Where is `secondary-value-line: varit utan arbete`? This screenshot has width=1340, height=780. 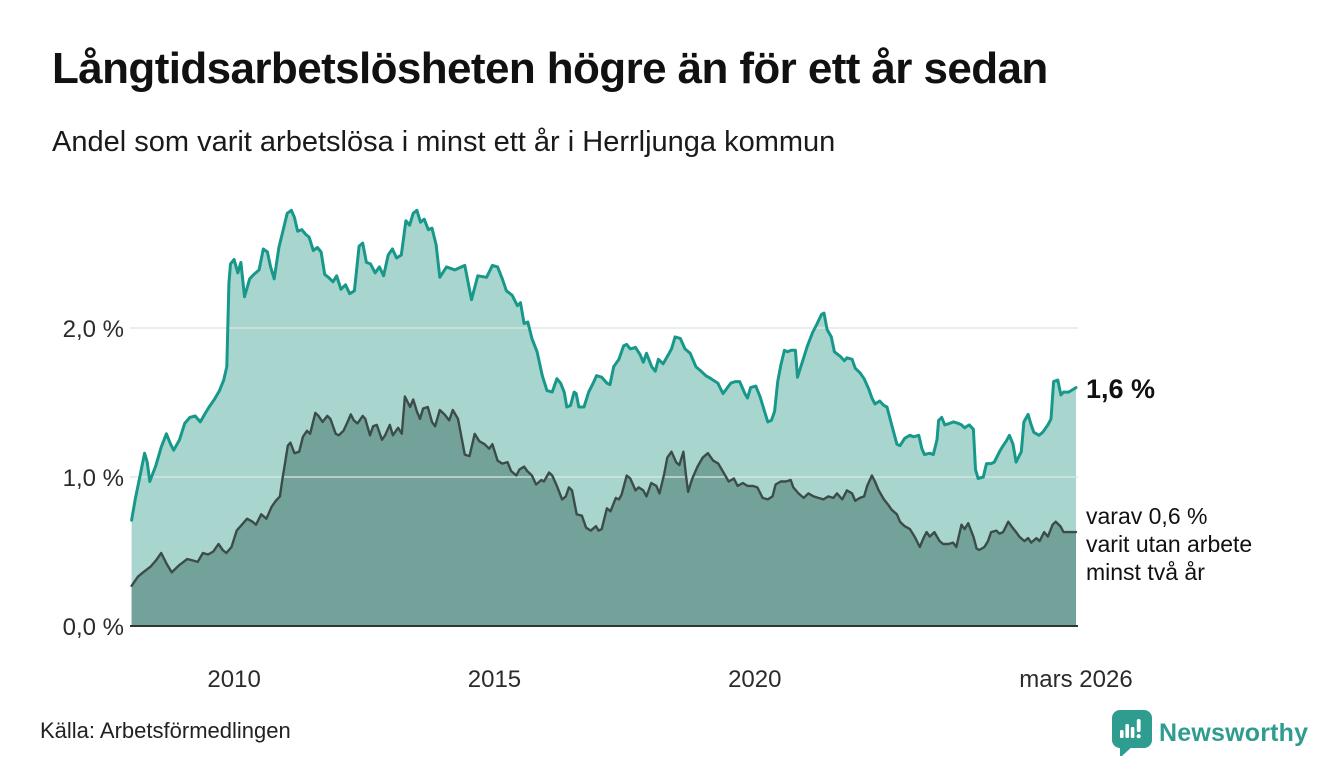 secondary-value-line: varit utan arbete is located at coordinates (1169, 544).